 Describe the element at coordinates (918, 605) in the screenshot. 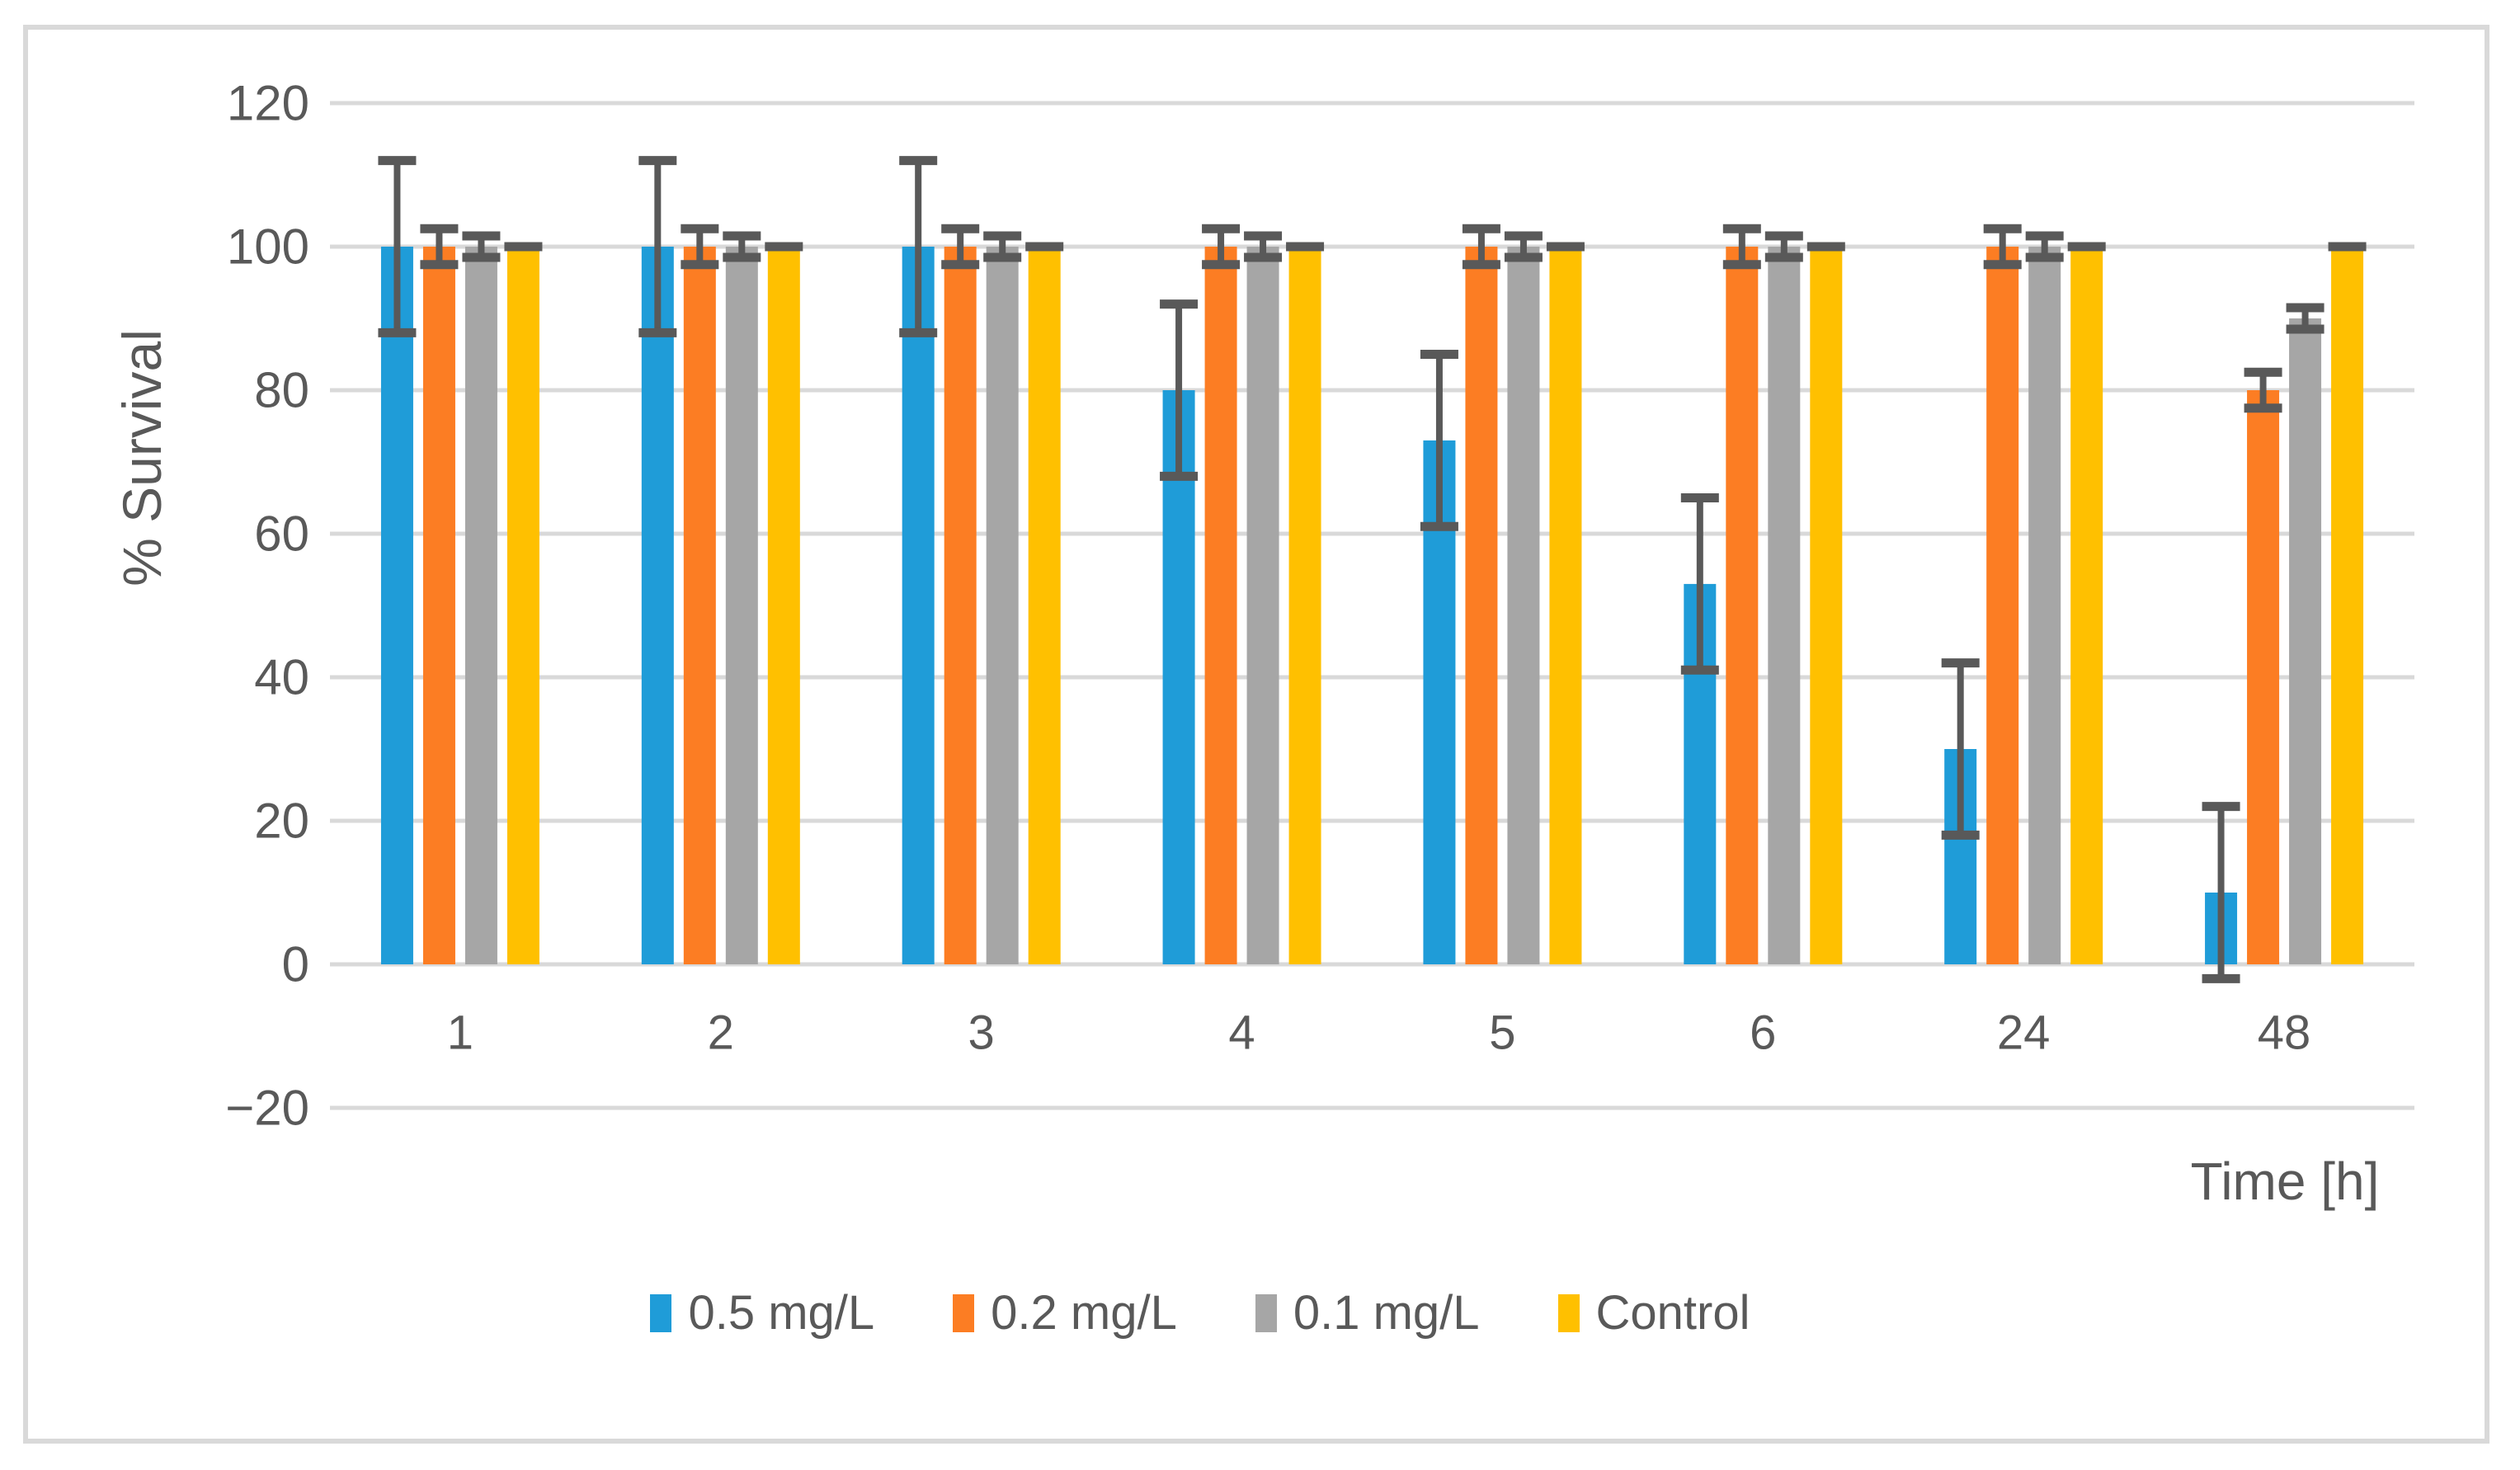

I see `bar-0.5-mg-L-t3` at that location.